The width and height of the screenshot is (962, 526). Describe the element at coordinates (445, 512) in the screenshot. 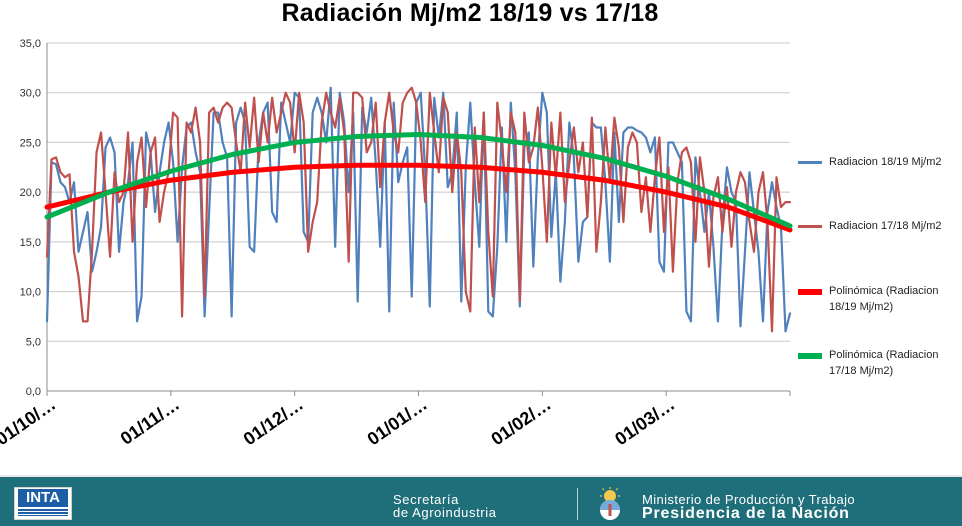

I see `secretaria-line2: de Agroindustria` at that location.